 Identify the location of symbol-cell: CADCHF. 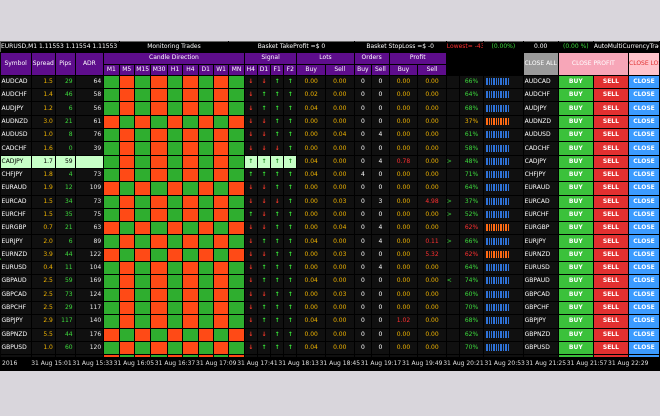
(16, 148).